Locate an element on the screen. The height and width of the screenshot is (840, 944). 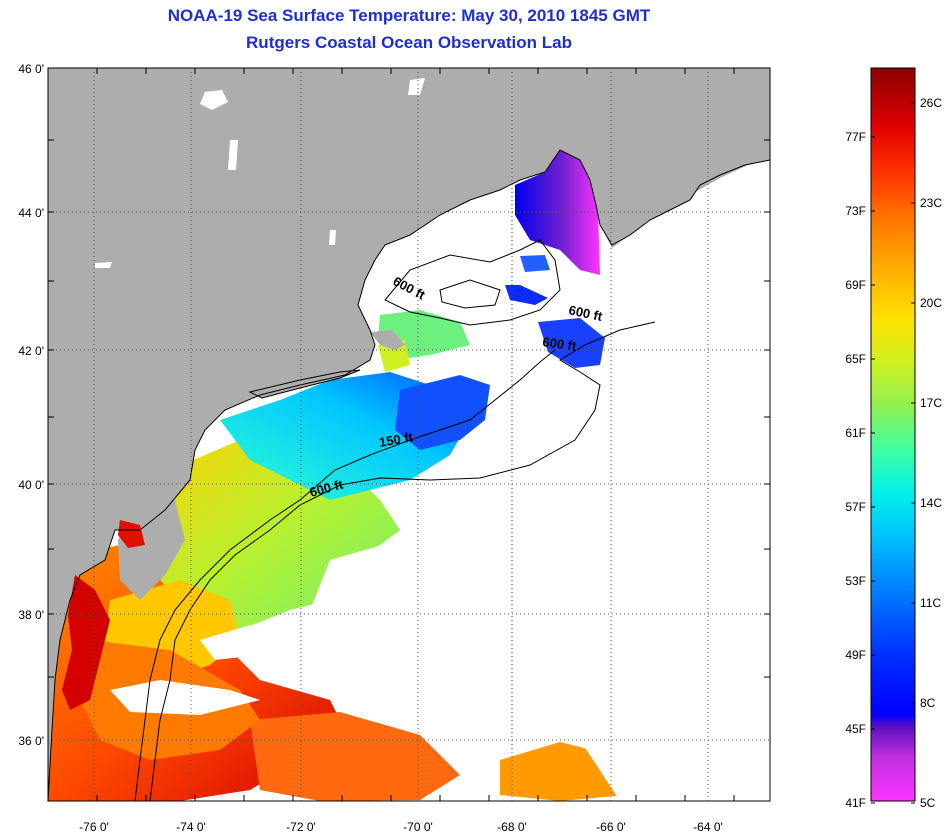
colorbar-fahrenheit-label: 45F is located at coordinates (855, 729).